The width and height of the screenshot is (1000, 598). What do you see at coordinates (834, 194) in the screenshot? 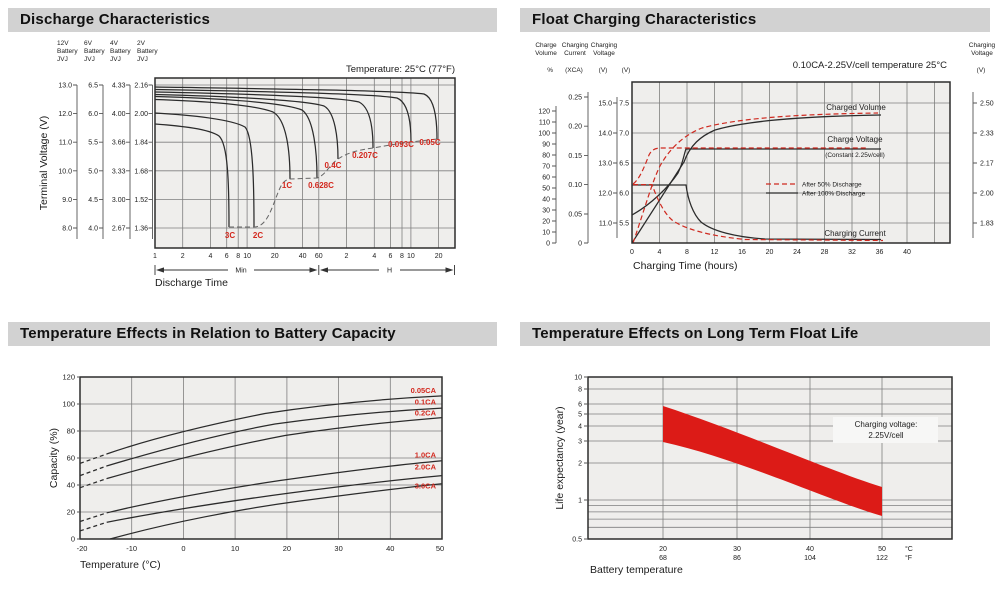
I see `legend-label-100: After 100% Discharge` at bounding box center [834, 194].